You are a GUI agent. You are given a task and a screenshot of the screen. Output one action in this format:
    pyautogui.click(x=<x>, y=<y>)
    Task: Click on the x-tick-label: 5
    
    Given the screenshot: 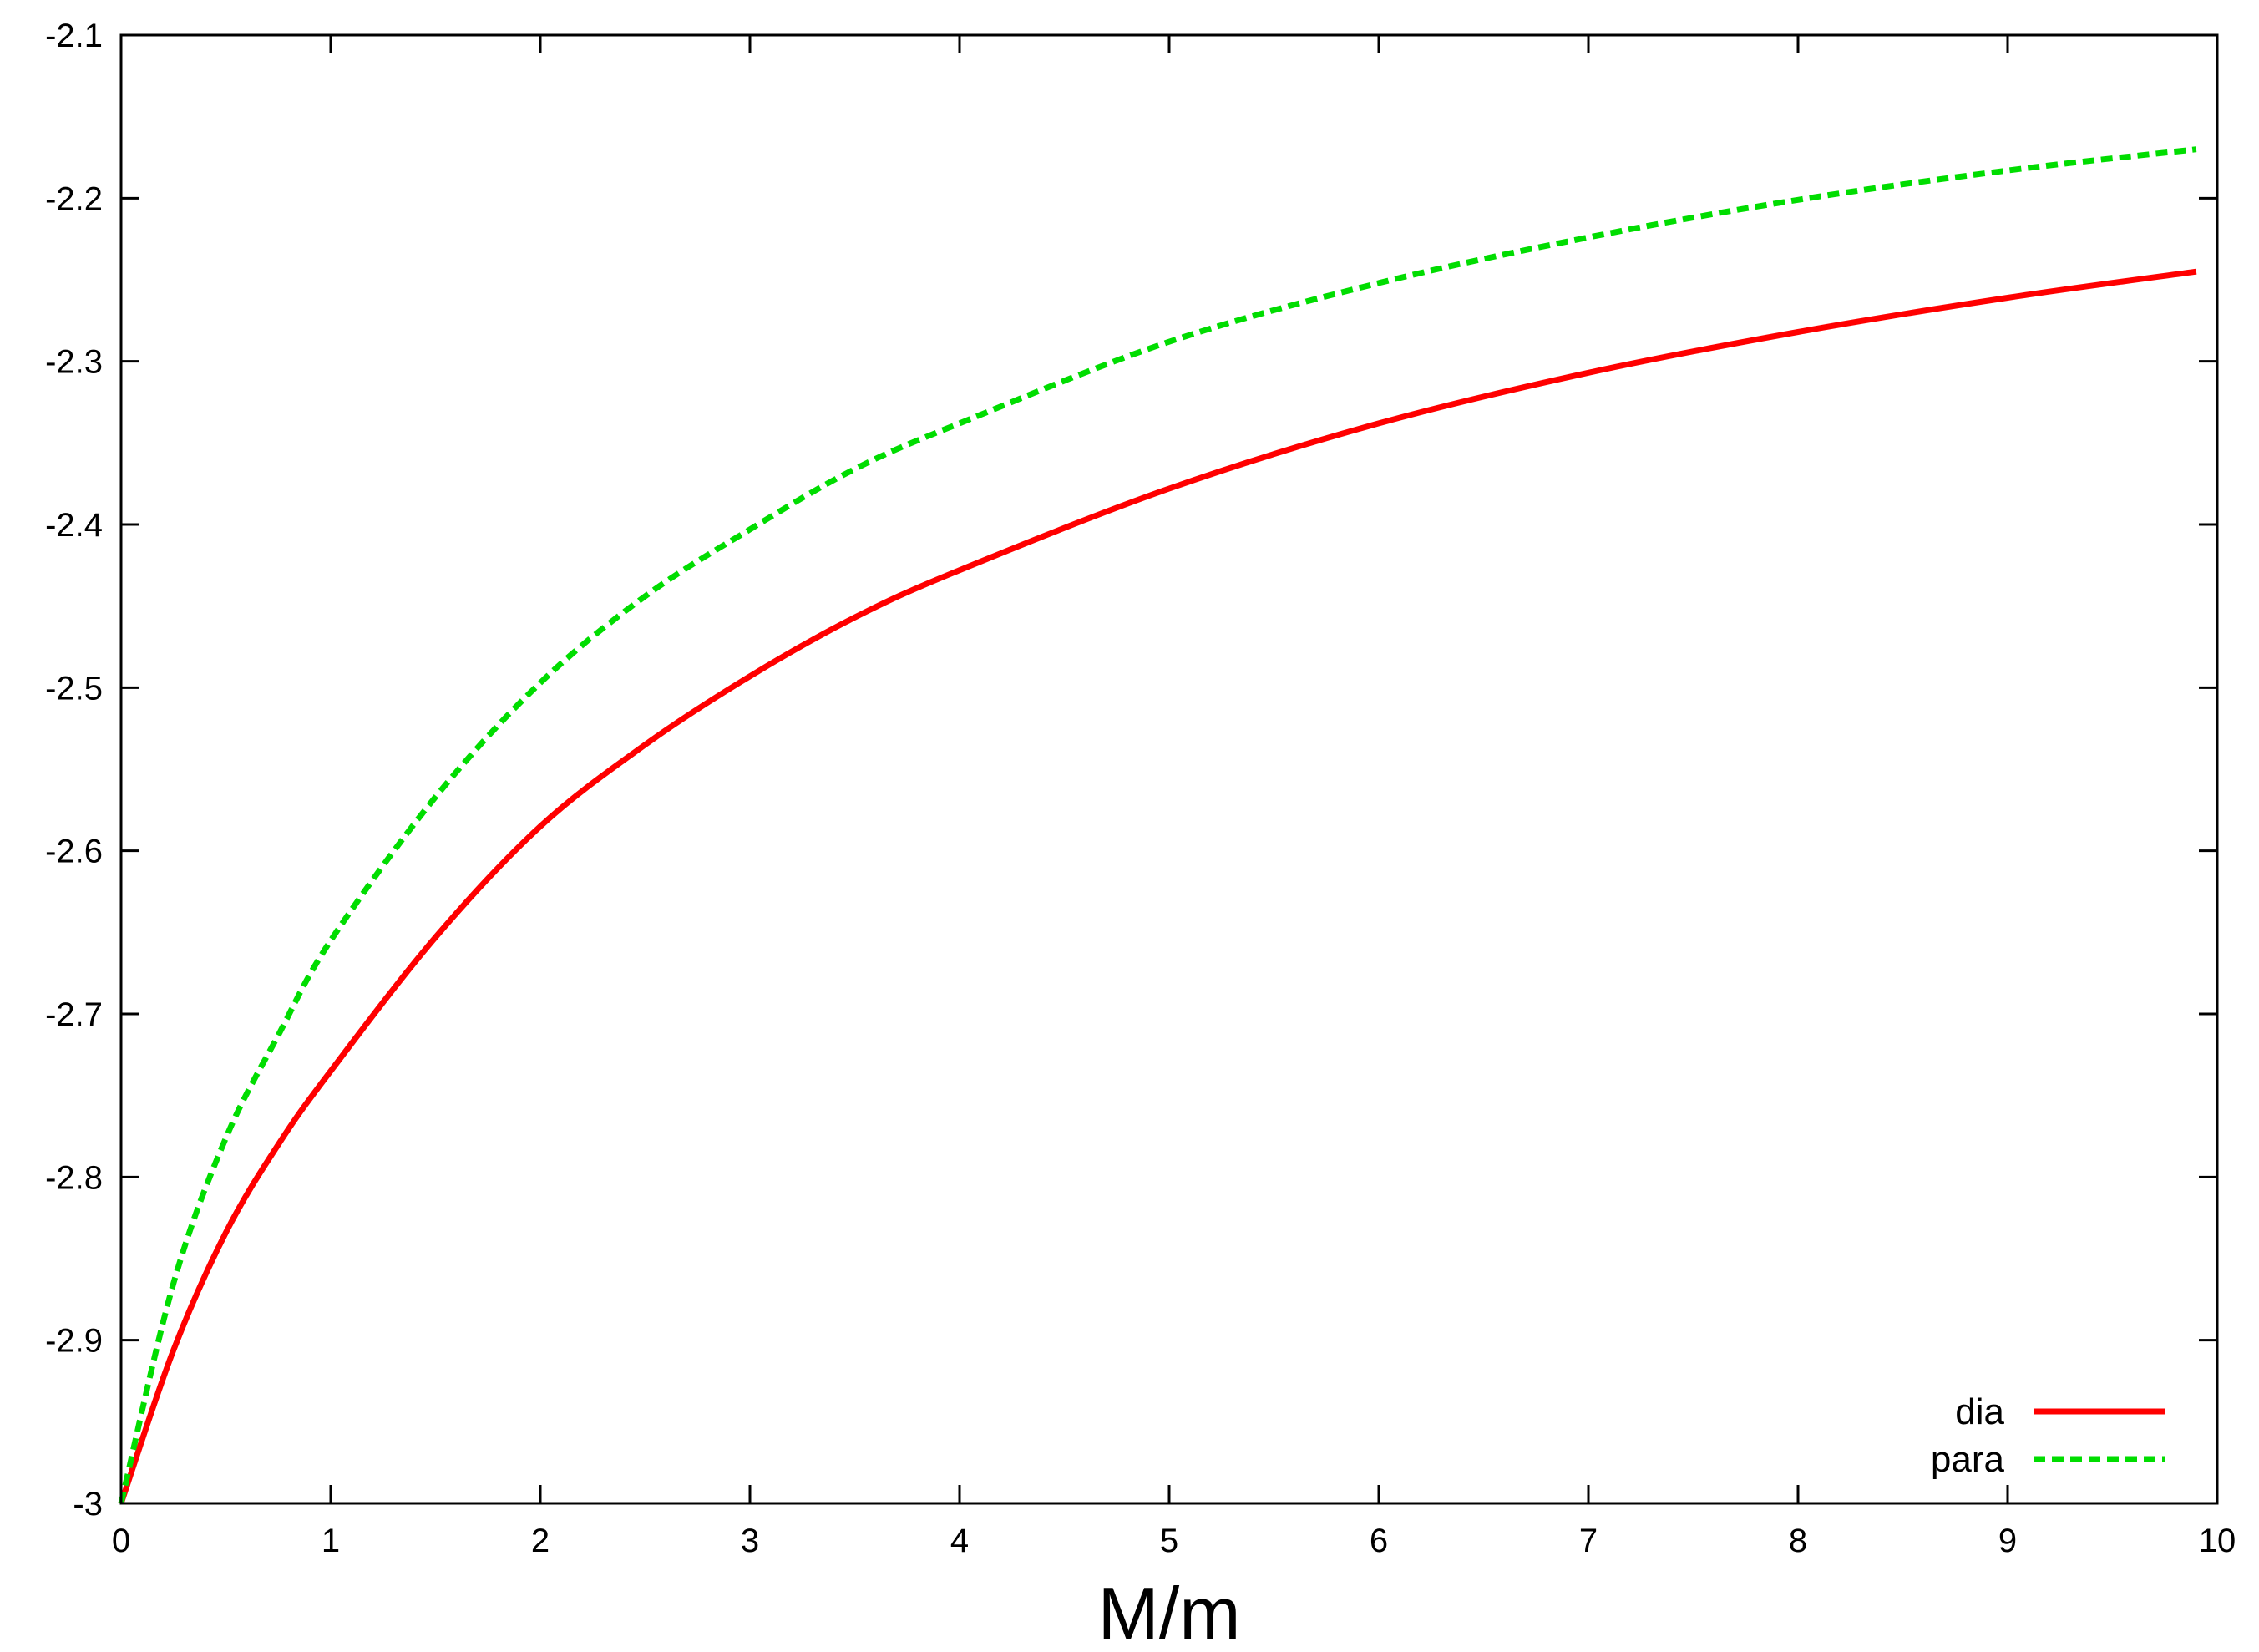 What is the action you would take?
    pyautogui.click(x=1169, y=1541)
    